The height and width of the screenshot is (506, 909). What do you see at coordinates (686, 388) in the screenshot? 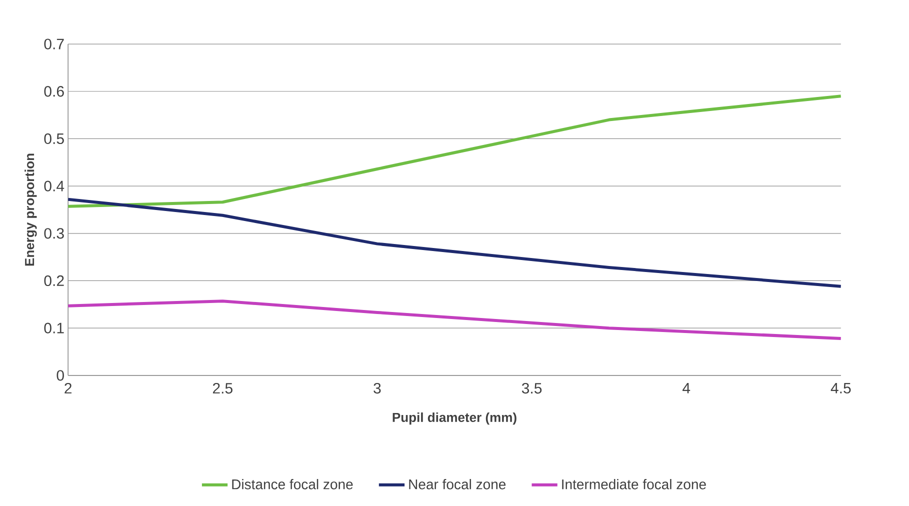
I see `x-tick-label: 4` at bounding box center [686, 388].